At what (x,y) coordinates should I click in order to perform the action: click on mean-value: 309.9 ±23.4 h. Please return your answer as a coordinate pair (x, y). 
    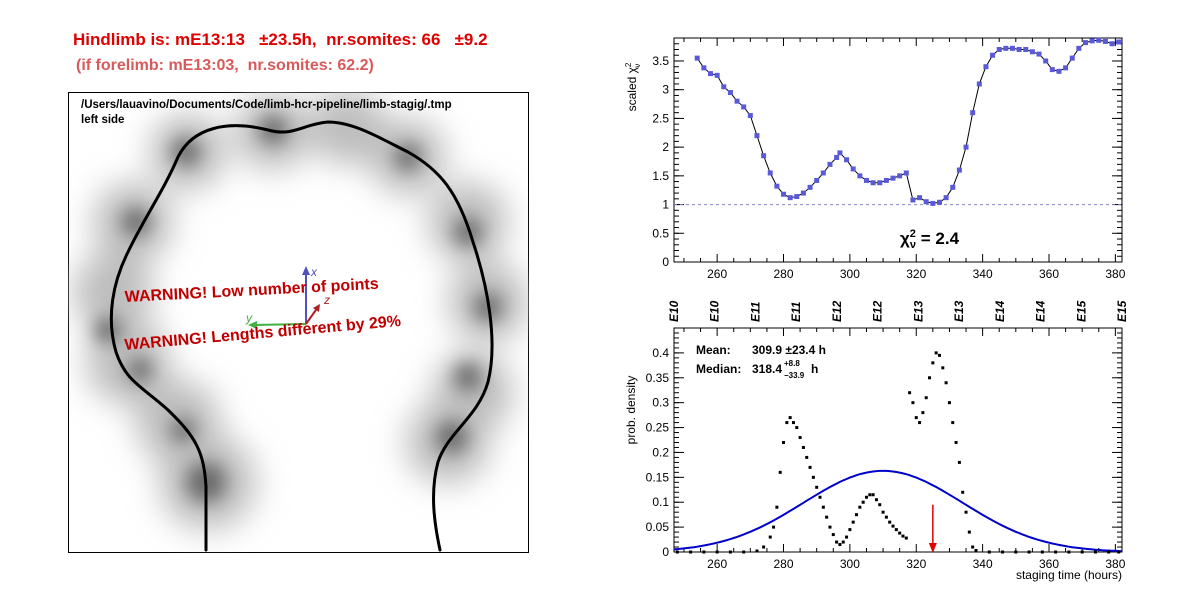
    Looking at the image, I should click on (789, 350).